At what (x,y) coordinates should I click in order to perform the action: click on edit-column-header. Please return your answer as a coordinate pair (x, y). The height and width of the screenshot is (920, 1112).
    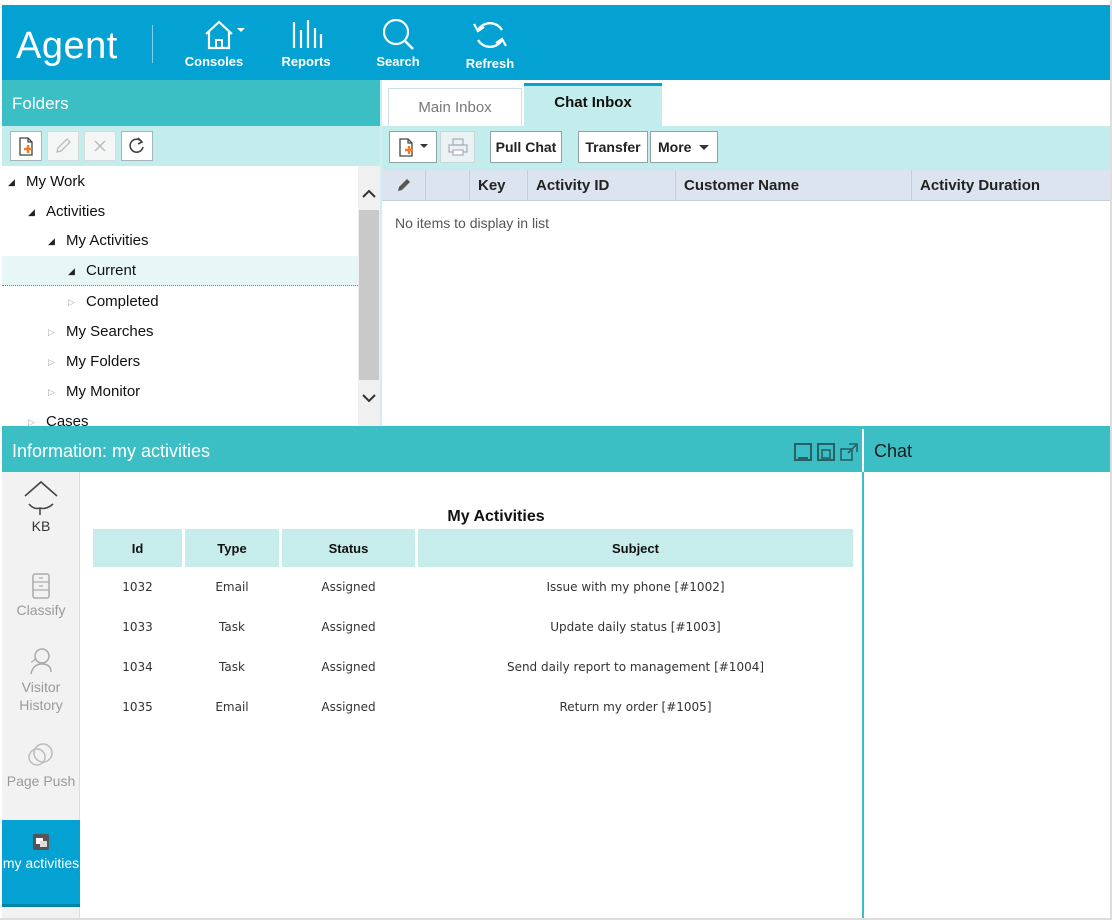
    Looking at the image, I should click on (404, 185).